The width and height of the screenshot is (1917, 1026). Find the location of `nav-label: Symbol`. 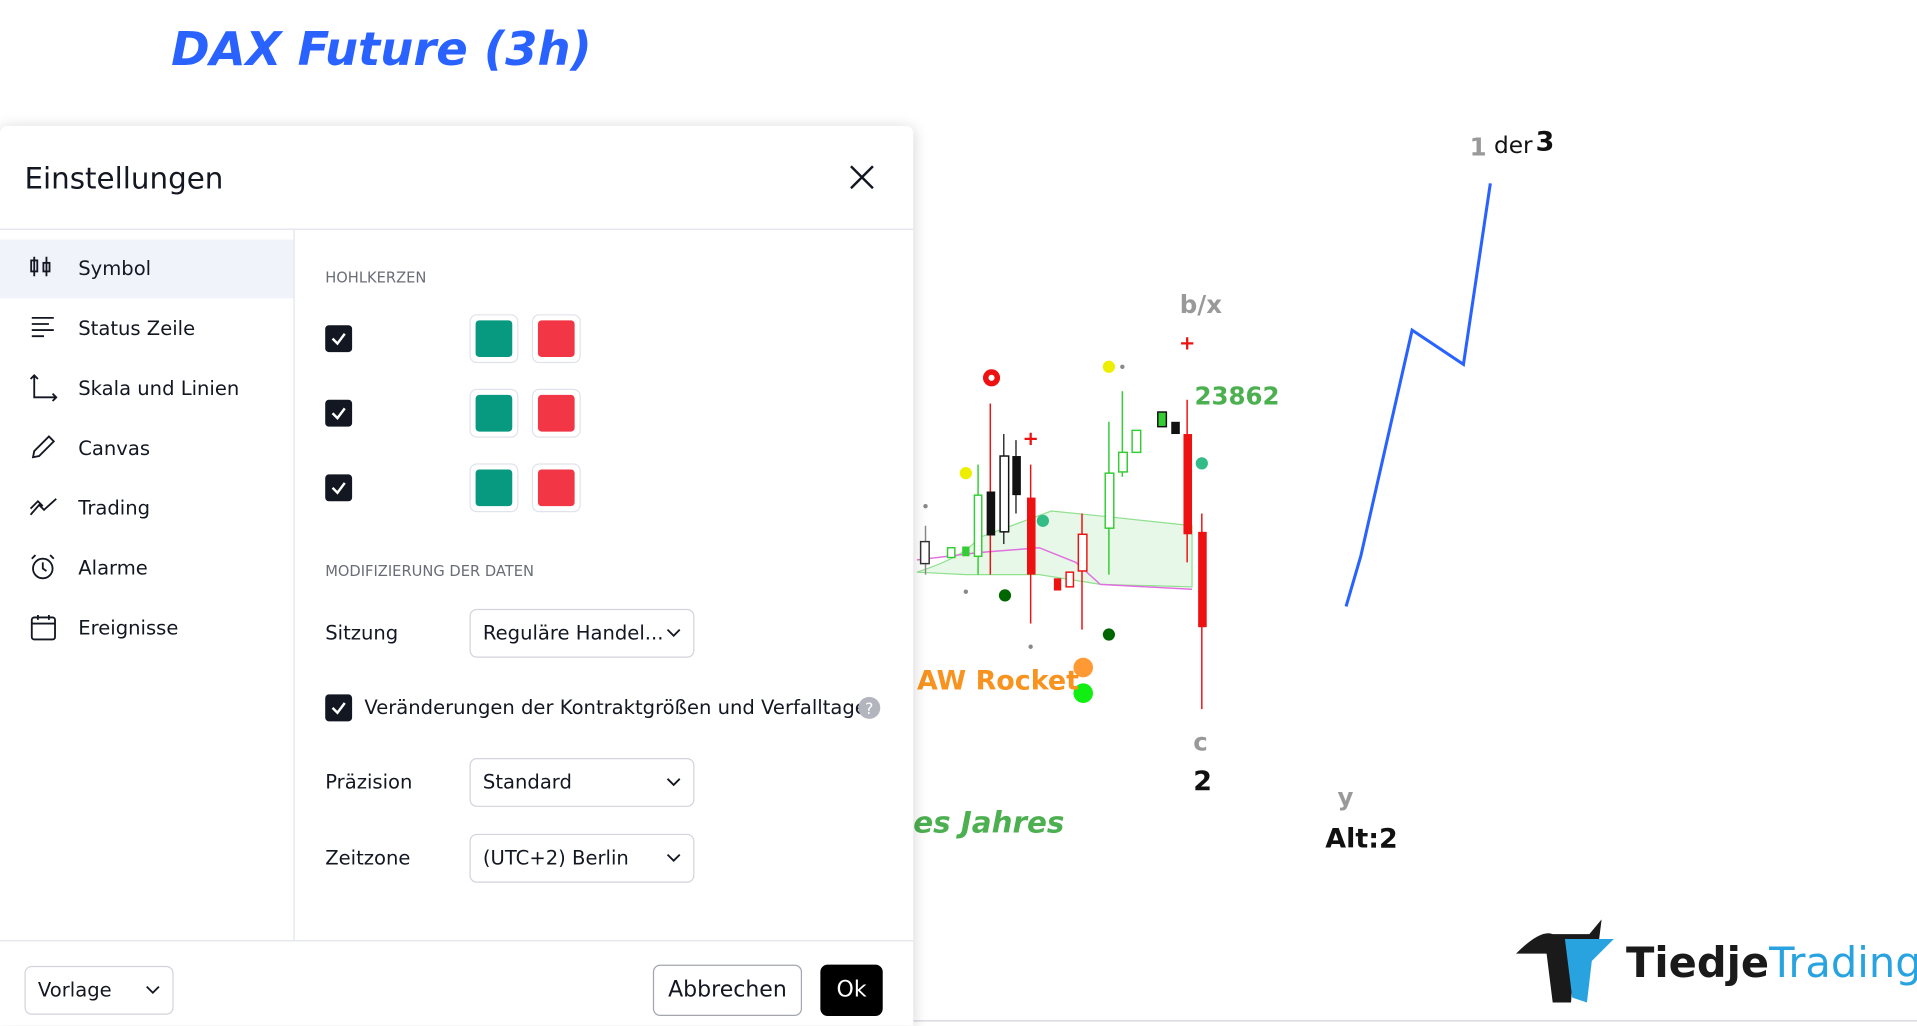

nav-label: Symbol is located at coordinates (115, 268).